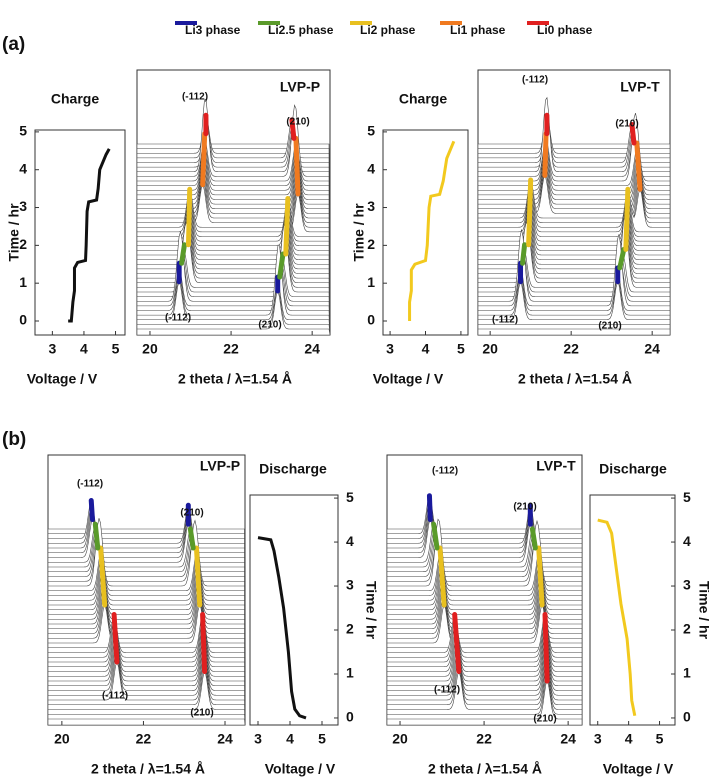  Describe the element at coordinates (13, 44) in the screenshot. I see `panel-label: (a)` at that location.